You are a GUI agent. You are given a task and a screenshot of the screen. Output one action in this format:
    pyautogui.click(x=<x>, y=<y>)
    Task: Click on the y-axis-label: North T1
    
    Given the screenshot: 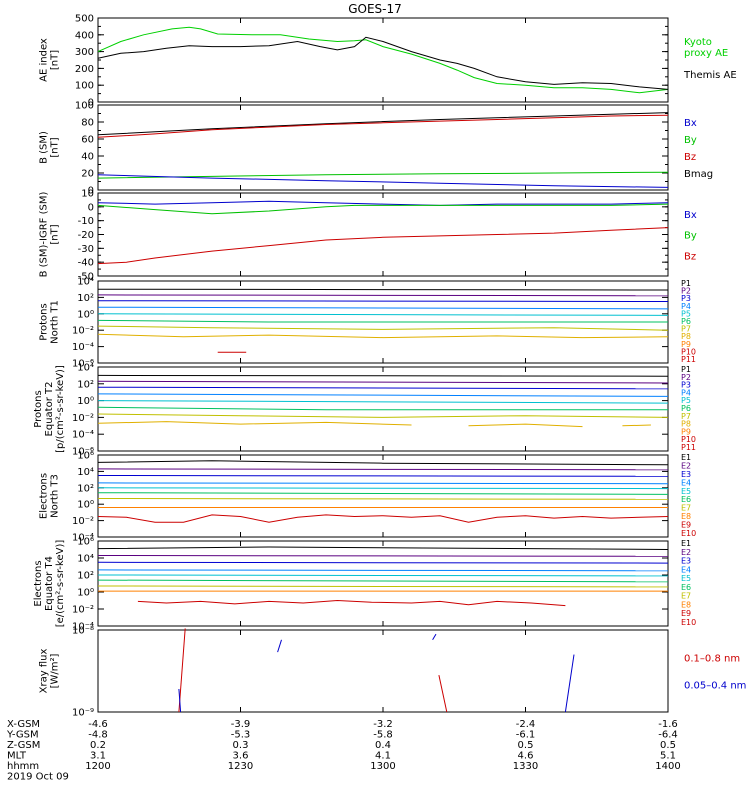 What is the action you would take?
    pyautogui.click(x=55, y=322)
    